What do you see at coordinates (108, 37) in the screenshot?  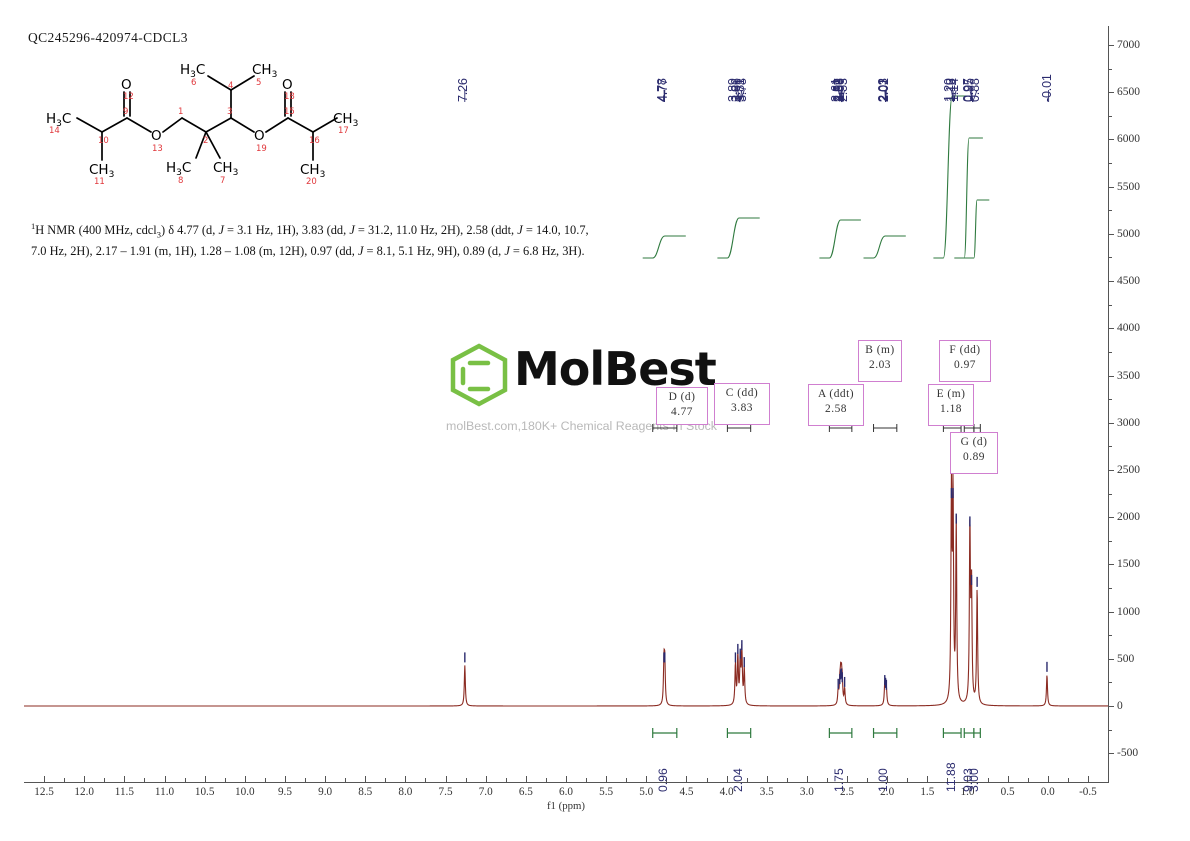 I see `sample-title: QC245296-420974-CDCL3` at bounding box center [108, 37].